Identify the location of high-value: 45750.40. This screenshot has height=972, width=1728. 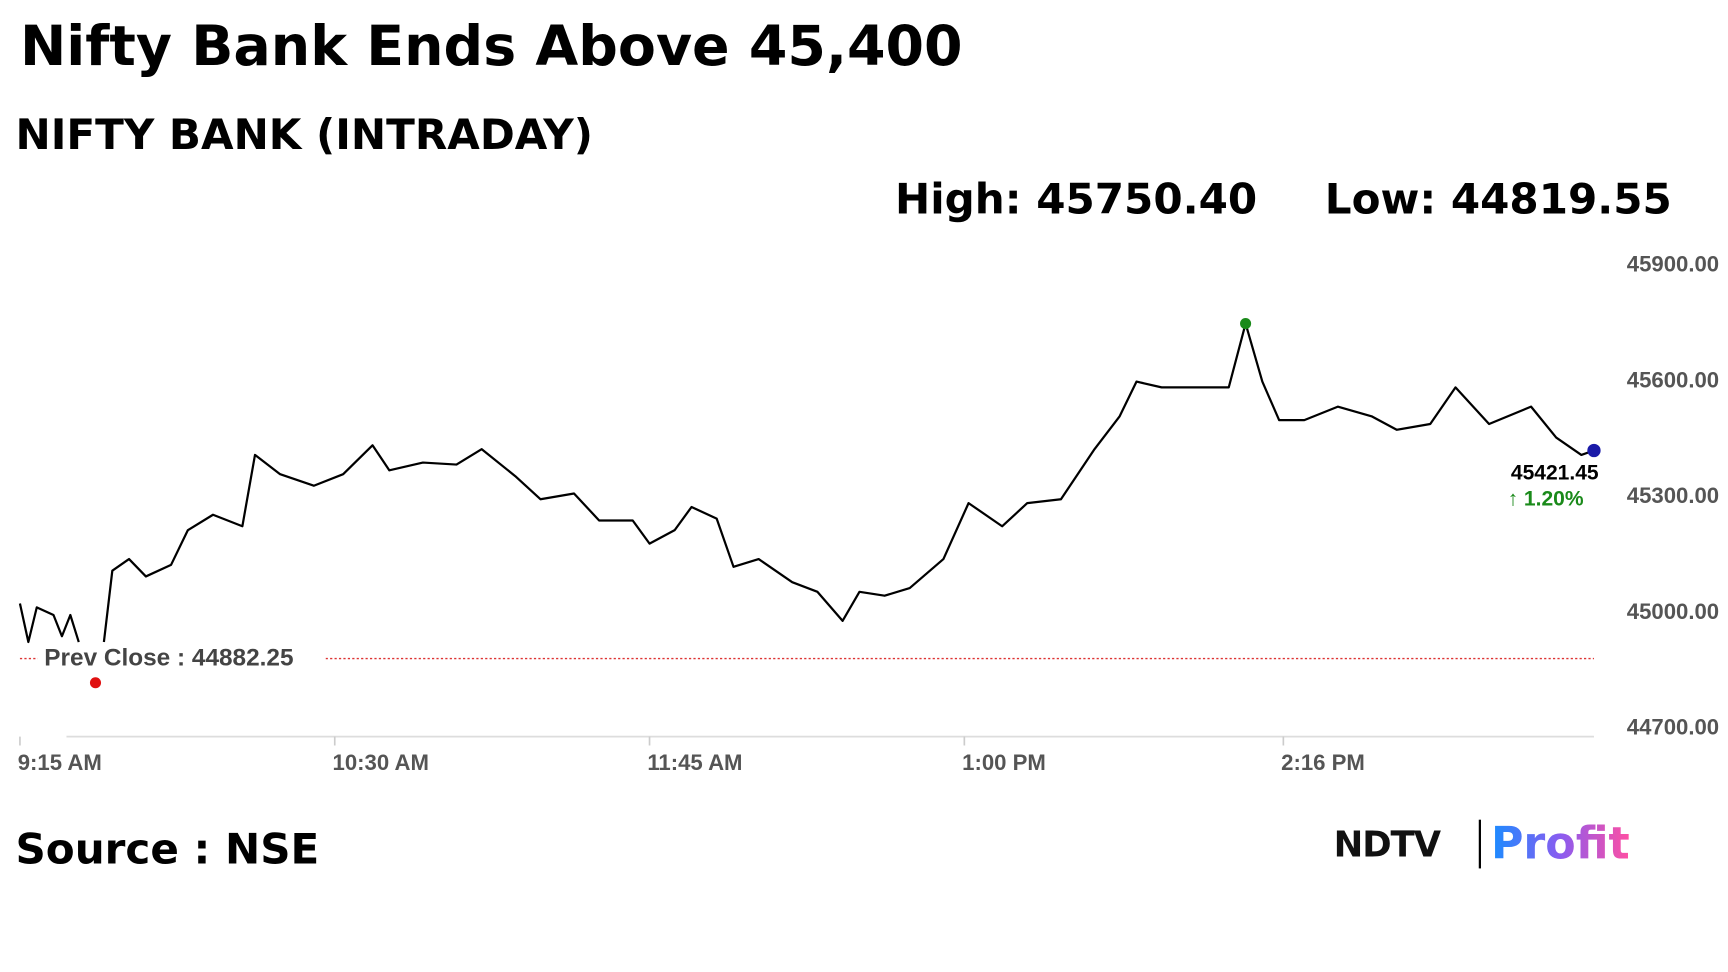
(1146, 198).